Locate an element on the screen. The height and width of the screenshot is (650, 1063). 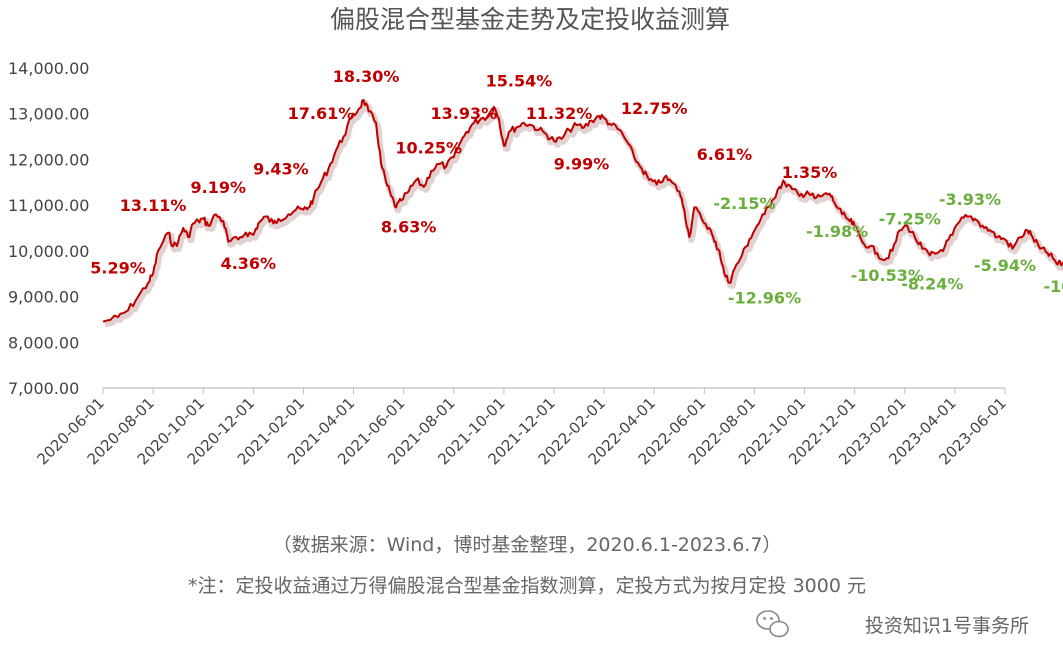
return-label: -5.94% is located at coordinates (1005, 265).